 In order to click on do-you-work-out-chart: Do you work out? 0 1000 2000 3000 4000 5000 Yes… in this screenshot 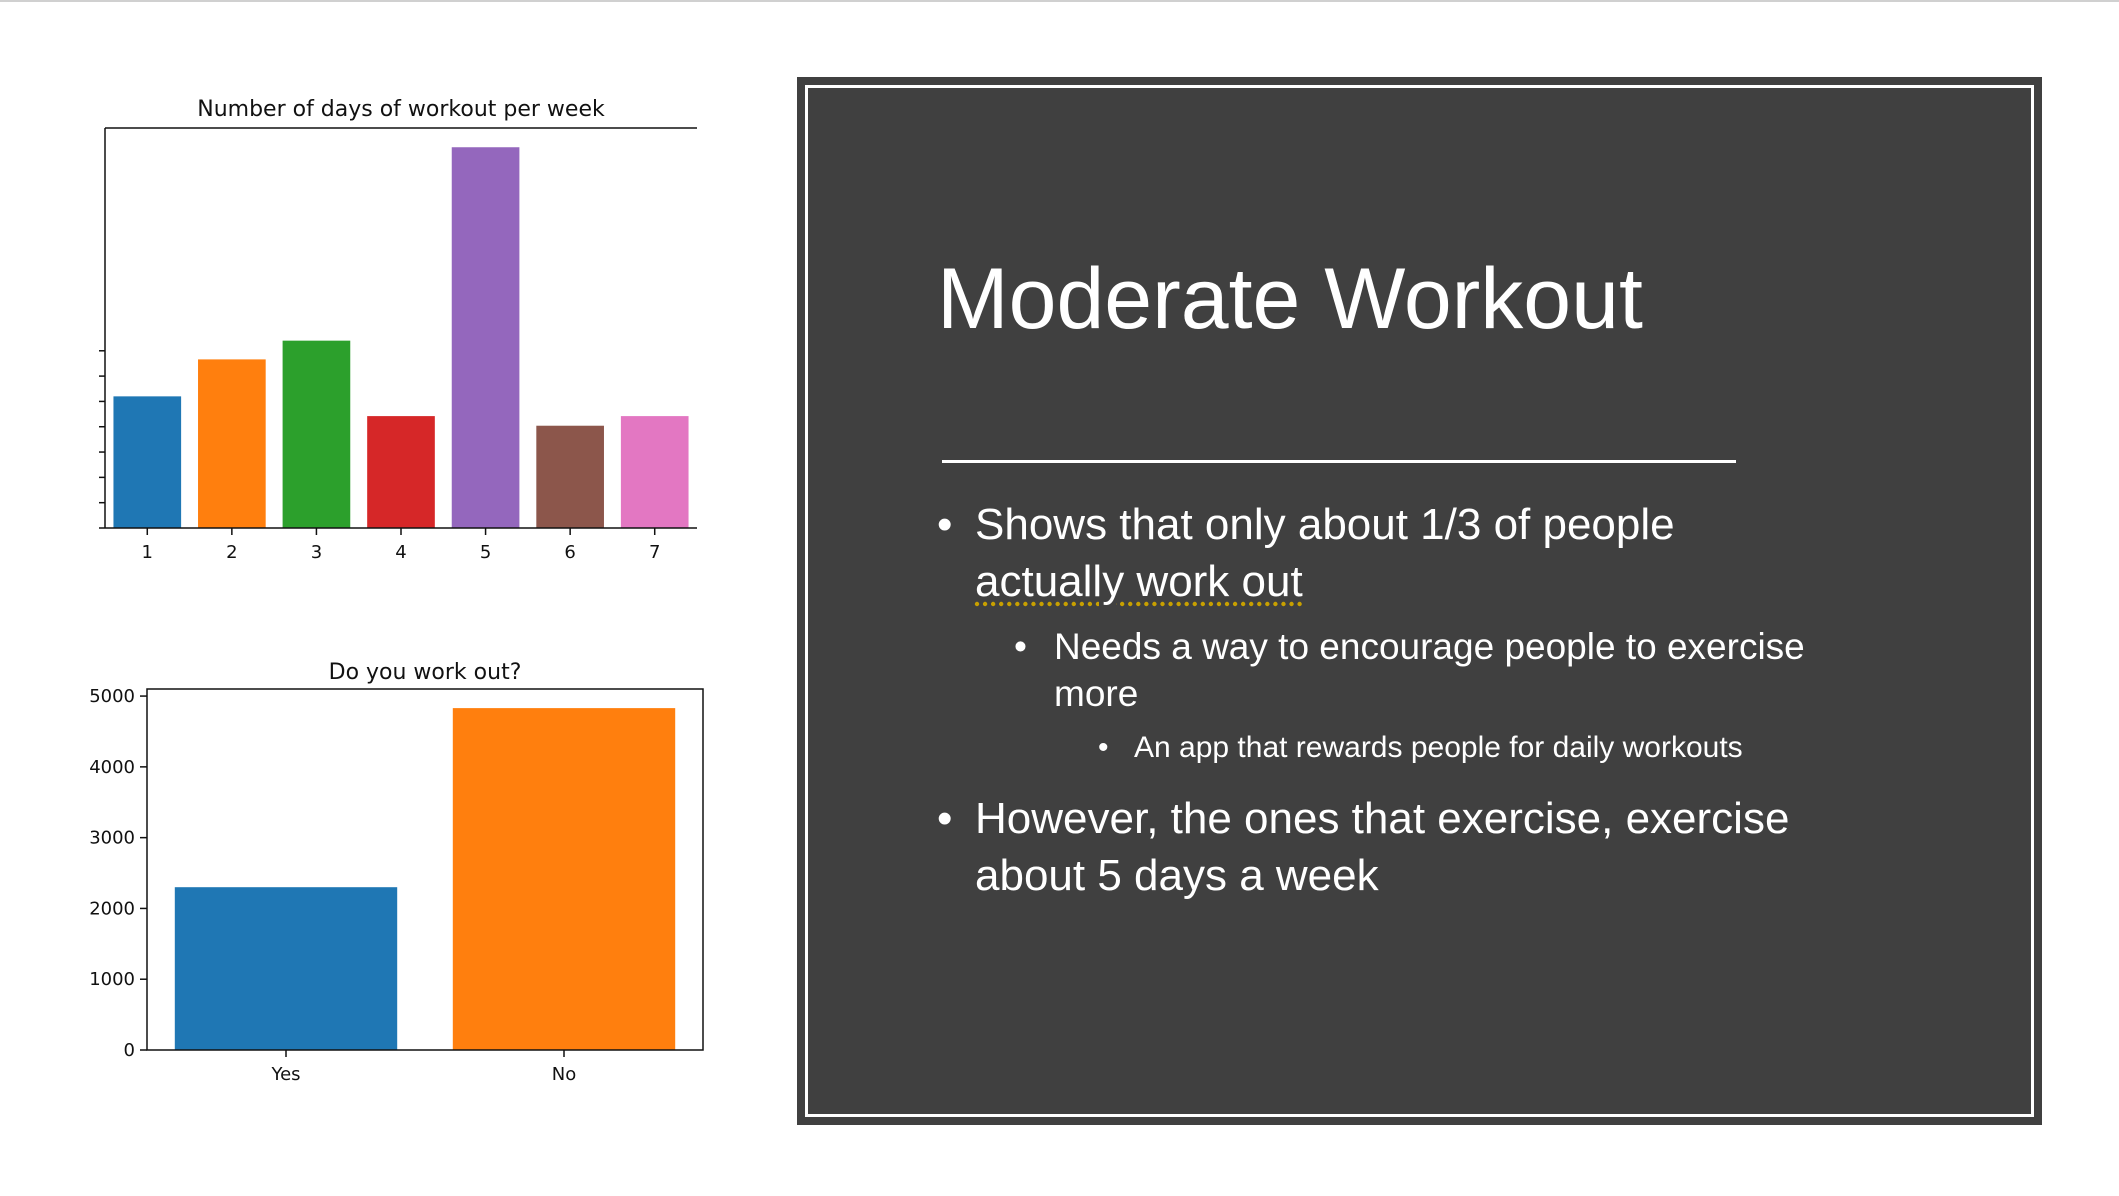, I will do `click(380, 870)`.